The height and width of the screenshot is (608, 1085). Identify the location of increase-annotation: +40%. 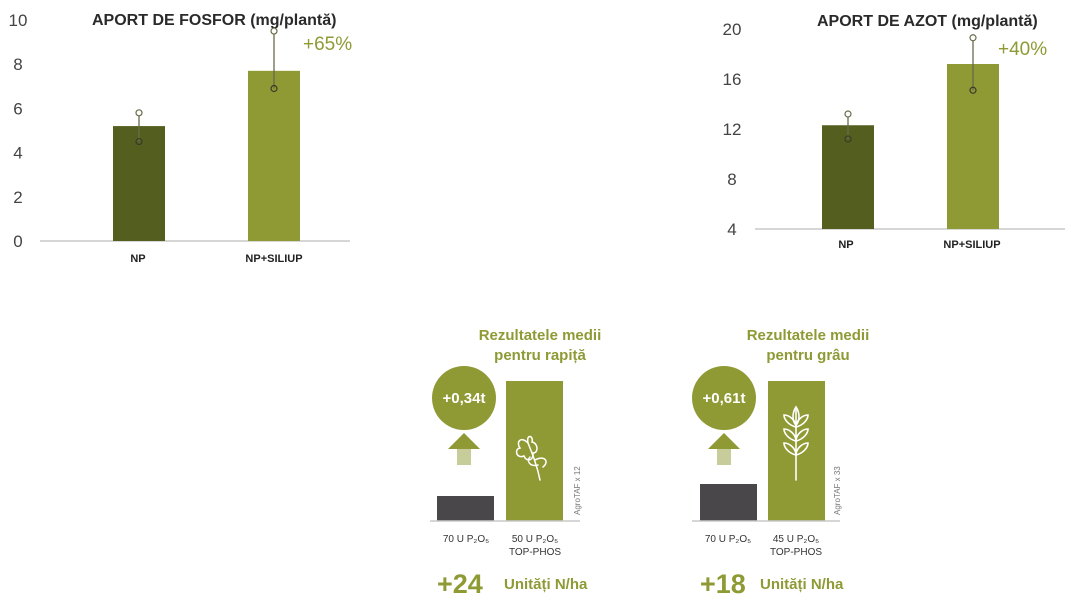
(1022, 49).